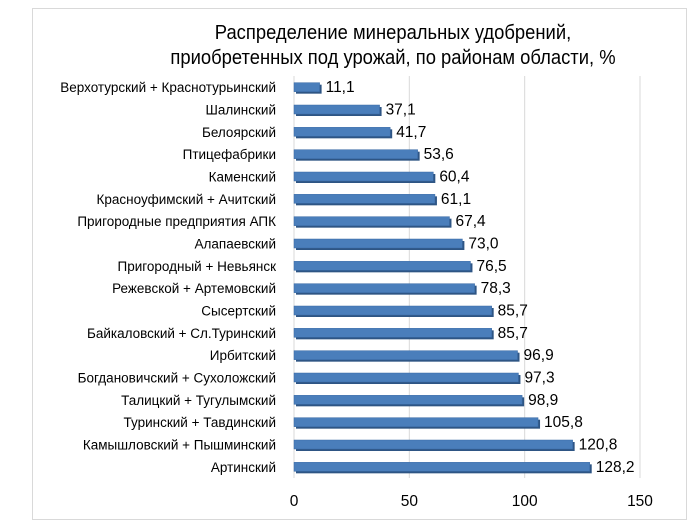 This screenshot has width=700, height=531. Describe the element at coordinates (243, 467) in the screenshot. I see `category-label: Артинский` at that location.